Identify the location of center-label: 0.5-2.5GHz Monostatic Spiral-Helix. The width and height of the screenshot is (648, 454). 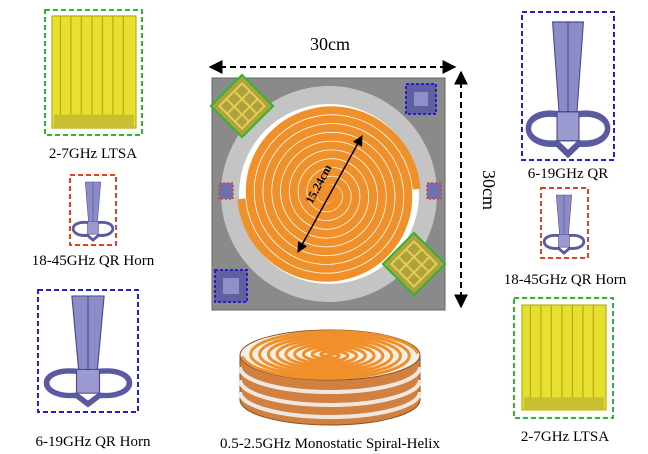
(330, 444).